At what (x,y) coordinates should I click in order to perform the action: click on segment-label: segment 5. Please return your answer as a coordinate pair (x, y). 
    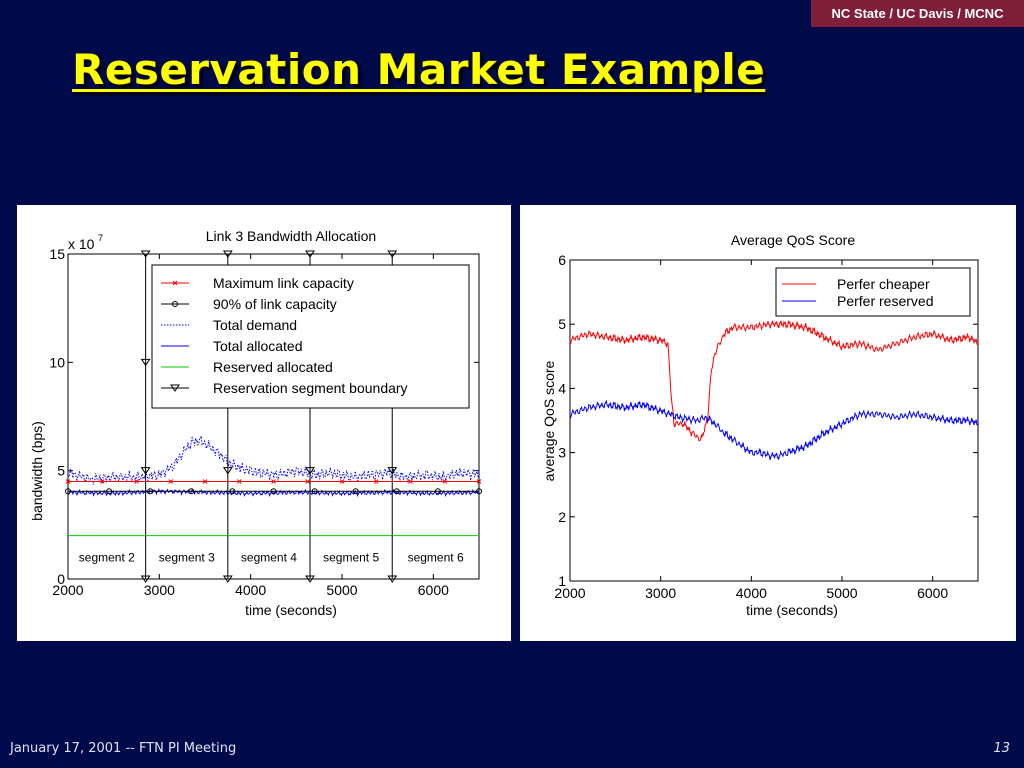
    Looking at the image, I should click on (351, 557).